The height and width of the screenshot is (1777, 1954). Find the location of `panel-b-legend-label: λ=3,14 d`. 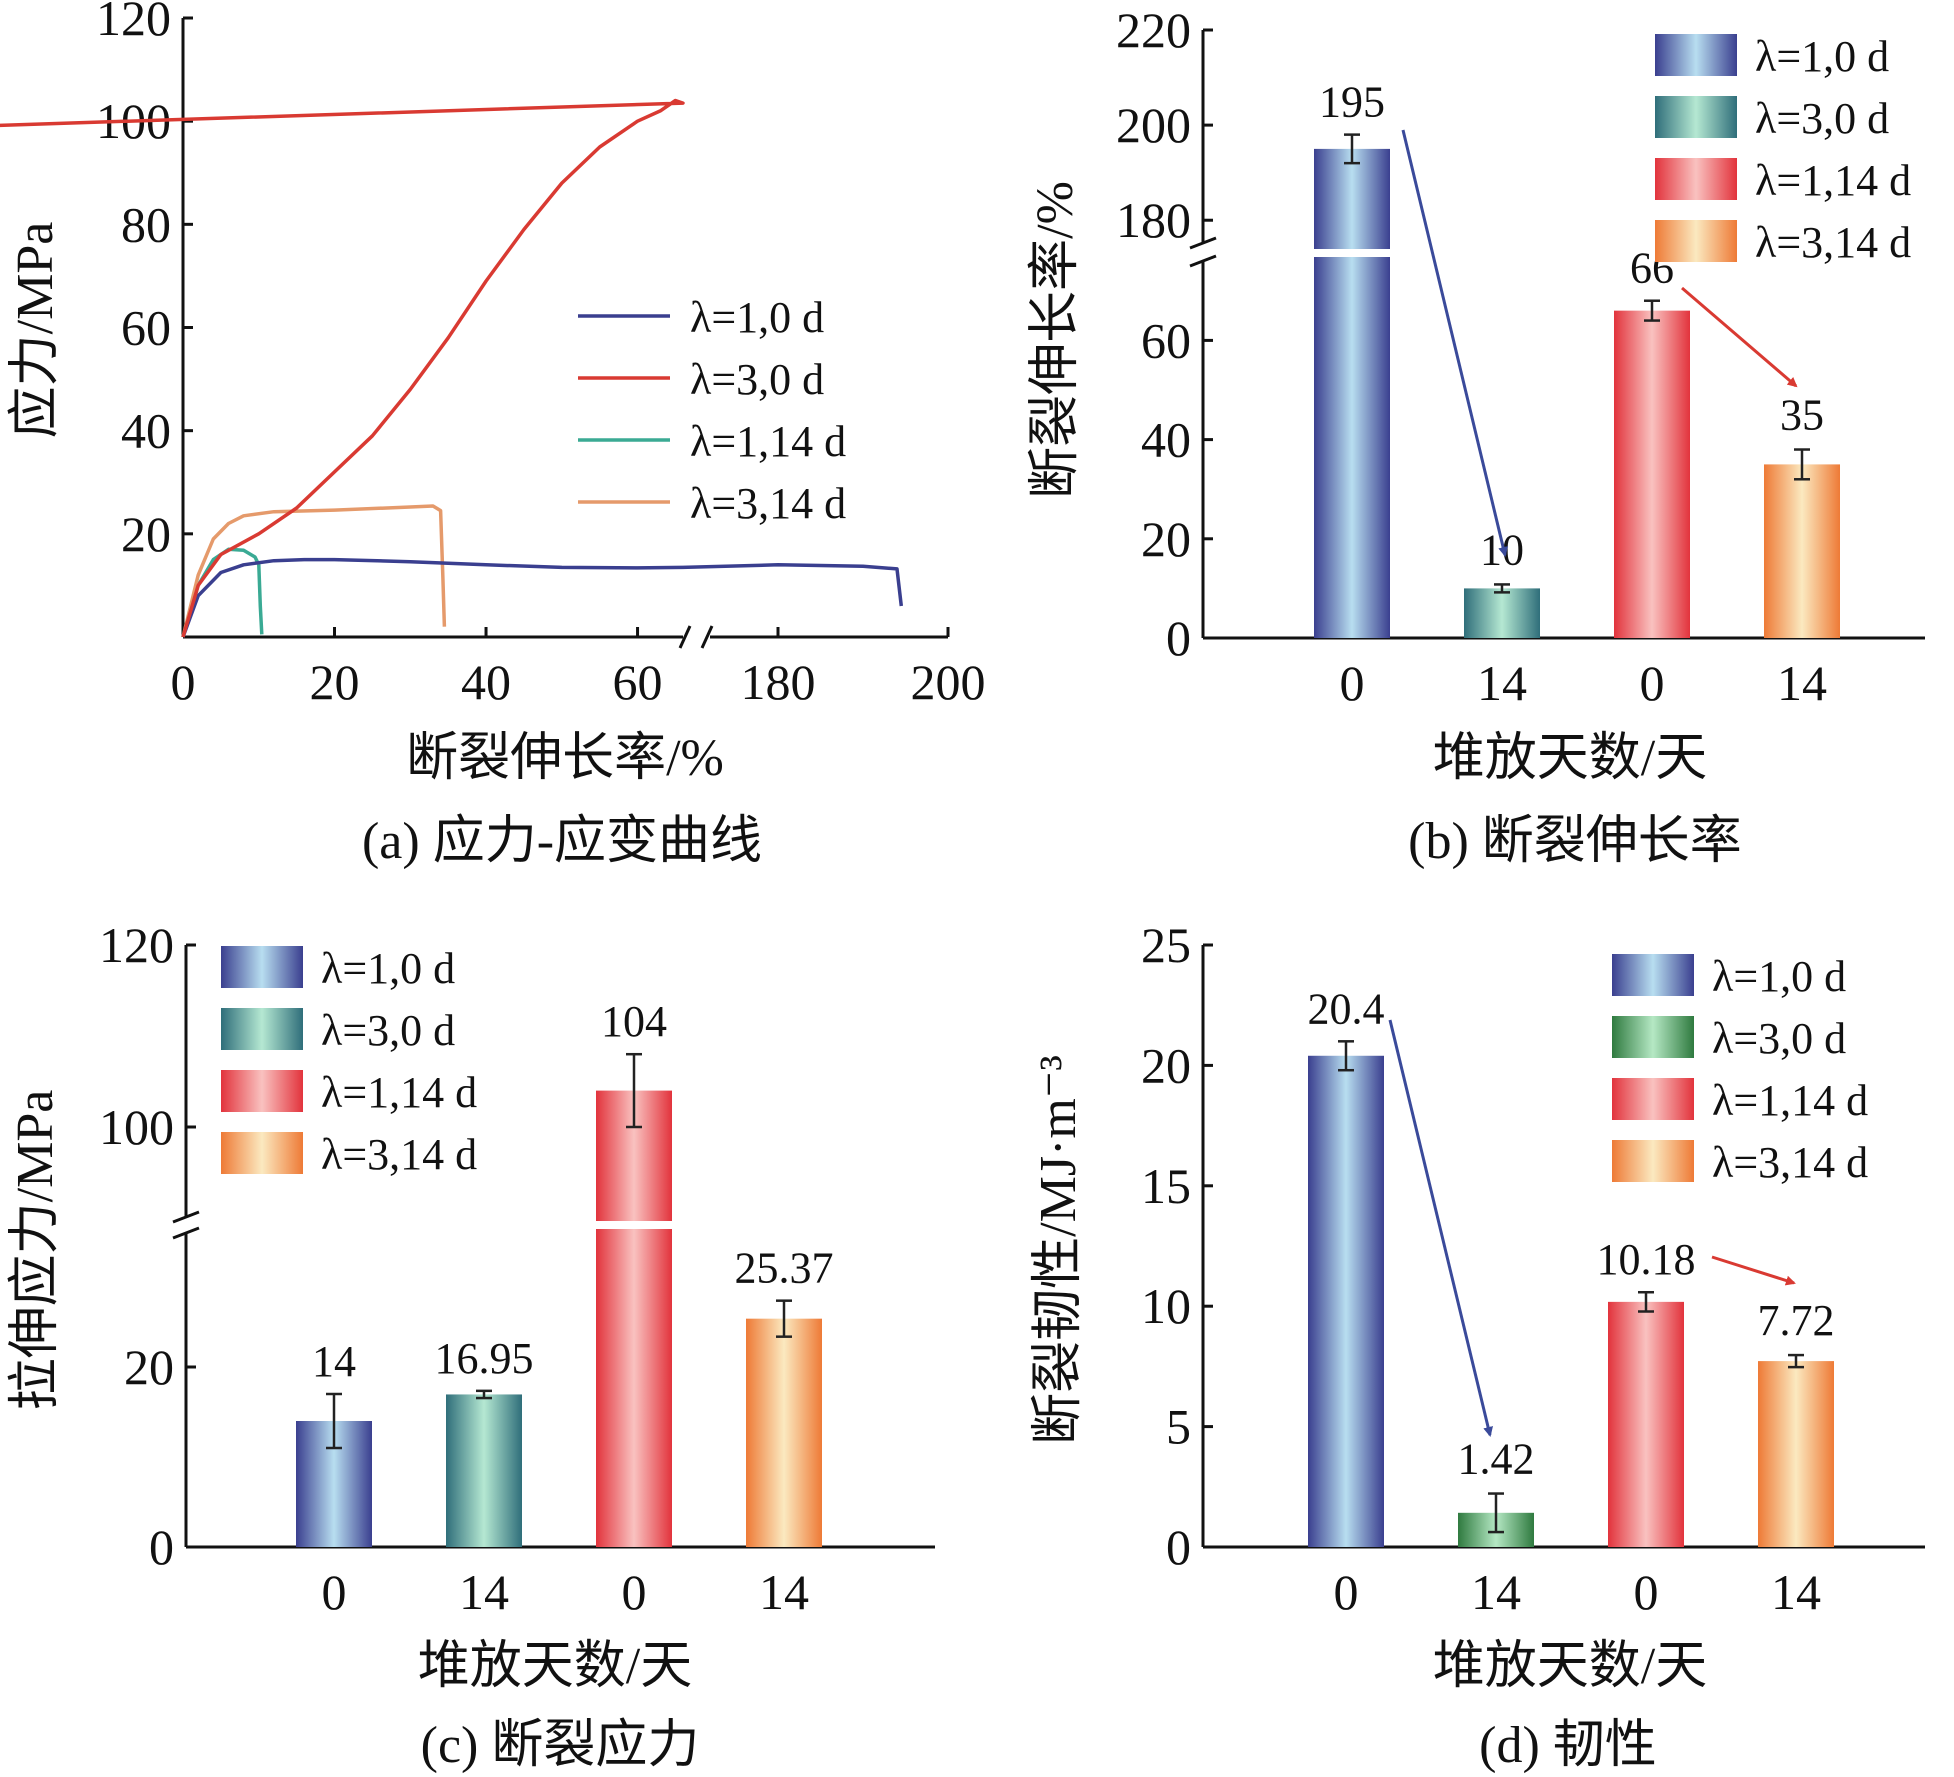

panel-b-legend-label: λ=3,14 d is located at coordinates (1833, 242).